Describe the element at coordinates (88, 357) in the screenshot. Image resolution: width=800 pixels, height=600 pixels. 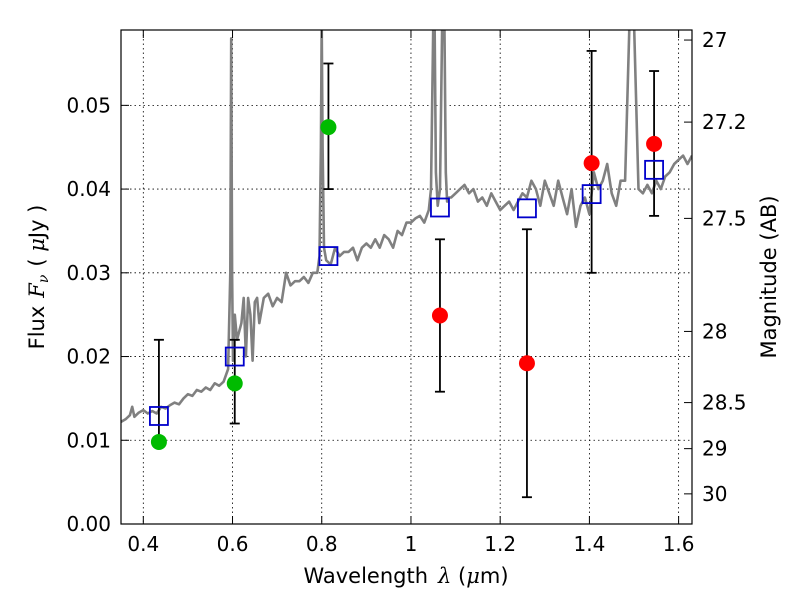
I see `y-tick-label: 0.02` at that location.